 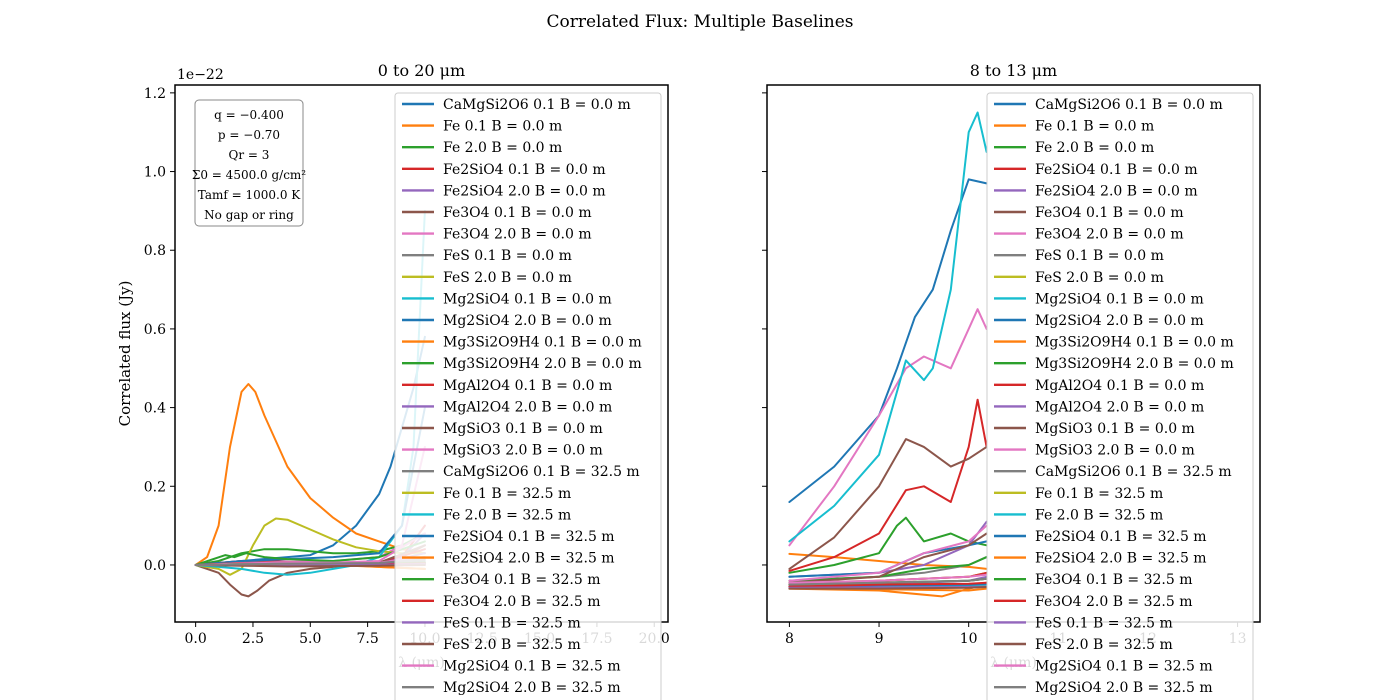 I want to click on parameter-line: No gap or ring, so click(x=249, y=215).